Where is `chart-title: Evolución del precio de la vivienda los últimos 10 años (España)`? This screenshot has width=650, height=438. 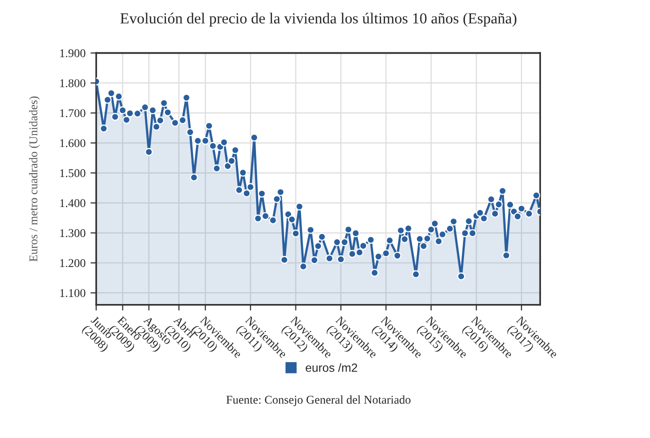 chart-title: Evolución del precio de la vivienda los últimos 10 años (España) is located at coordinates (318, 19).